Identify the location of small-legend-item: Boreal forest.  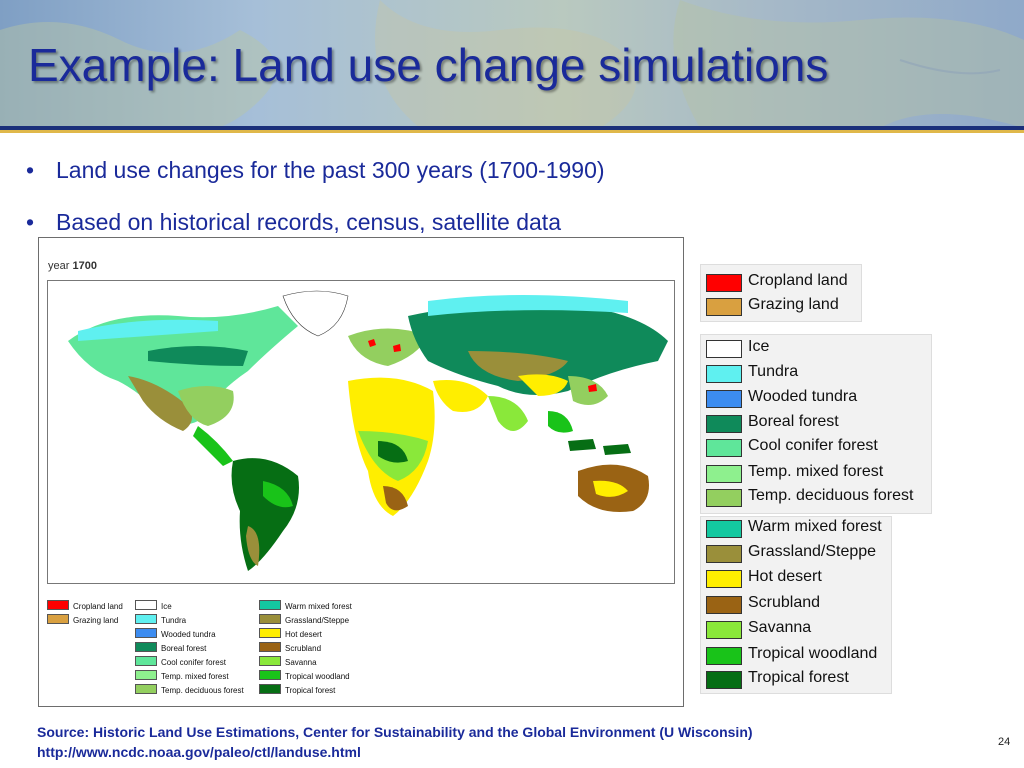
(170, 648).